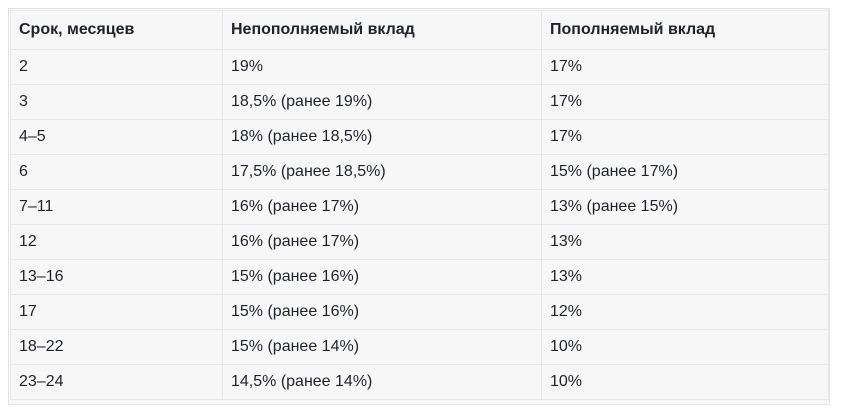 The height and width of the screenshot is (413, 842). What do you see at coordinates (685, 172) in the screenshot?
I see `cell-replenishable-rate: 15% (ранее 17%)` at bounding box center [685, 172].